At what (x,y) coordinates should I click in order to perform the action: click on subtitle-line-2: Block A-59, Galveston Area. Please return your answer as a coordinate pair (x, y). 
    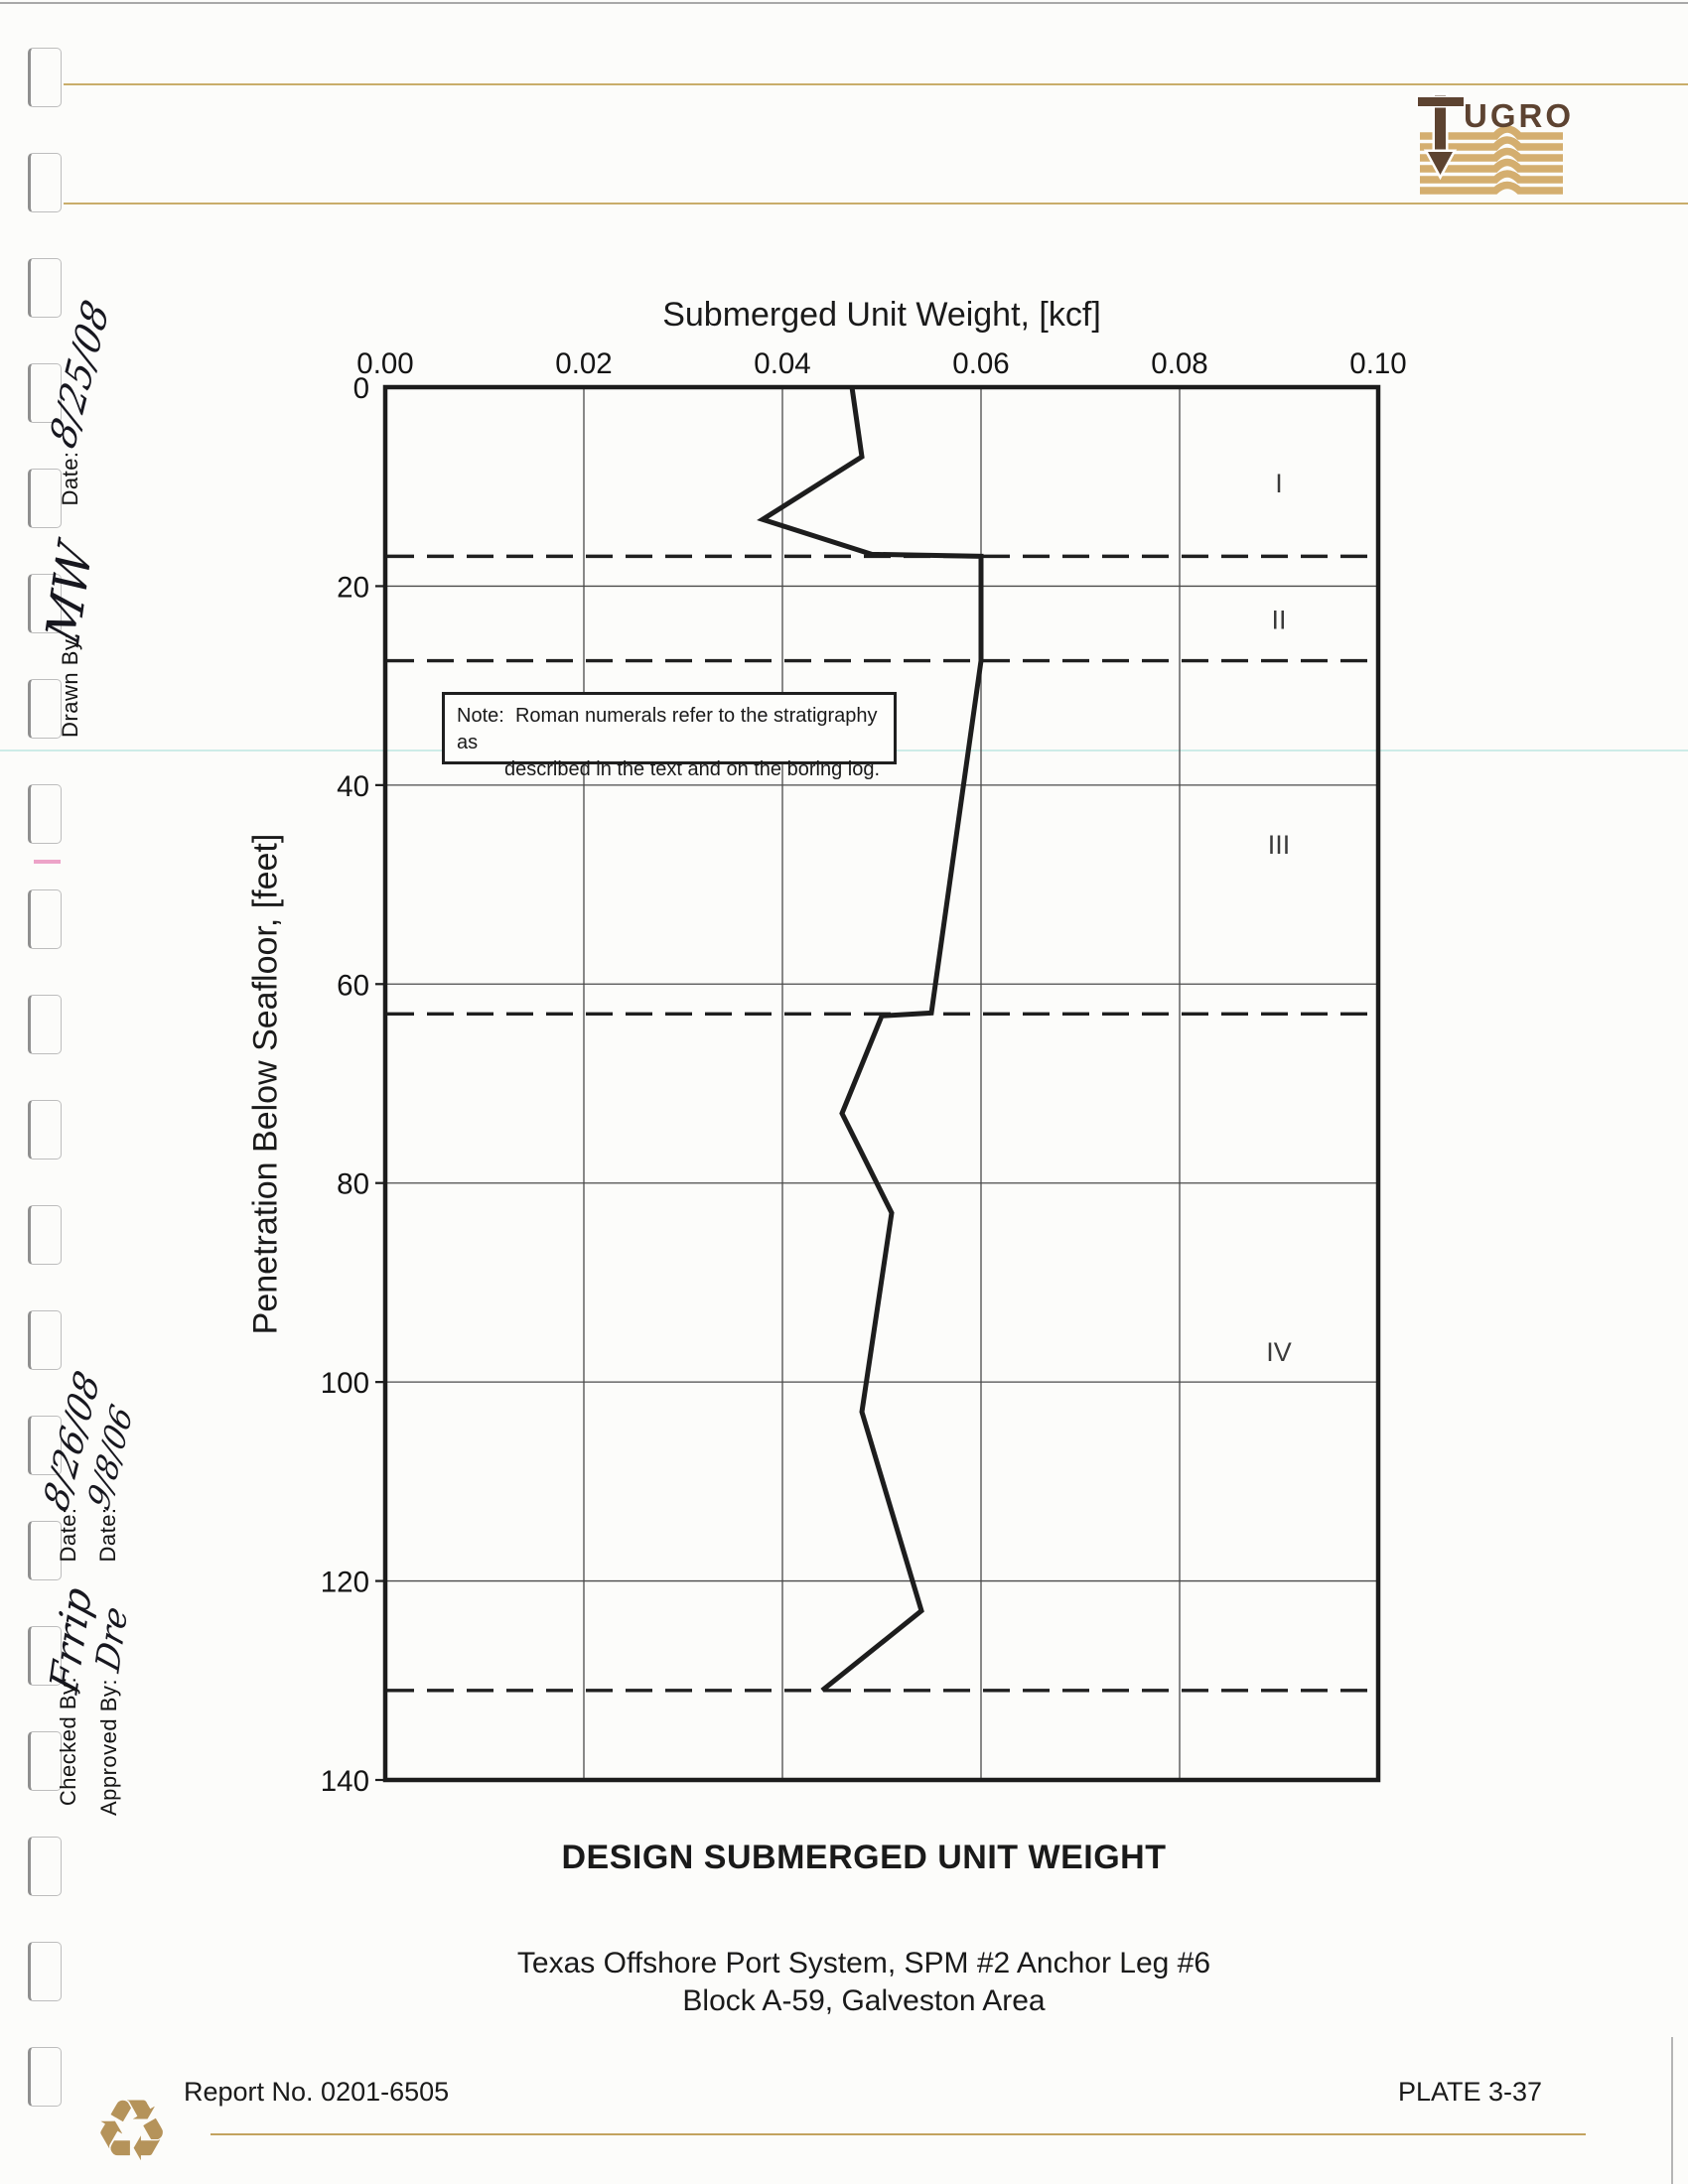
    Looking at the image, I should click on (864, 2000).